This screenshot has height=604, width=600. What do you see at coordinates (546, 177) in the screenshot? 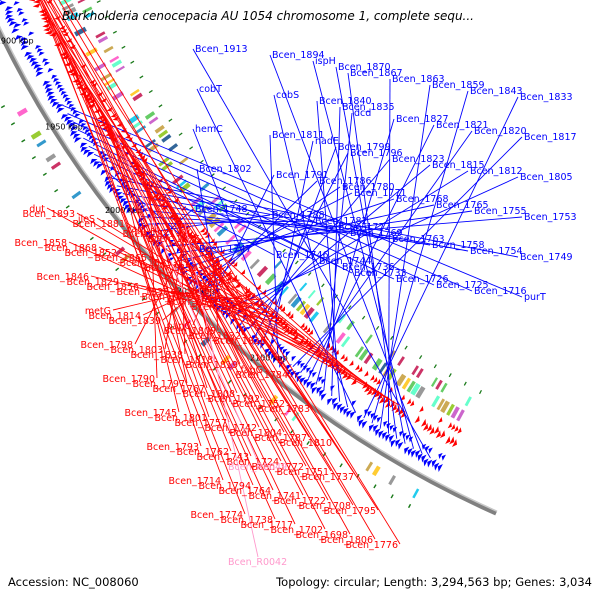
I see `gene-label-forward: Bcen_1805` at bounding box center [546, 177].